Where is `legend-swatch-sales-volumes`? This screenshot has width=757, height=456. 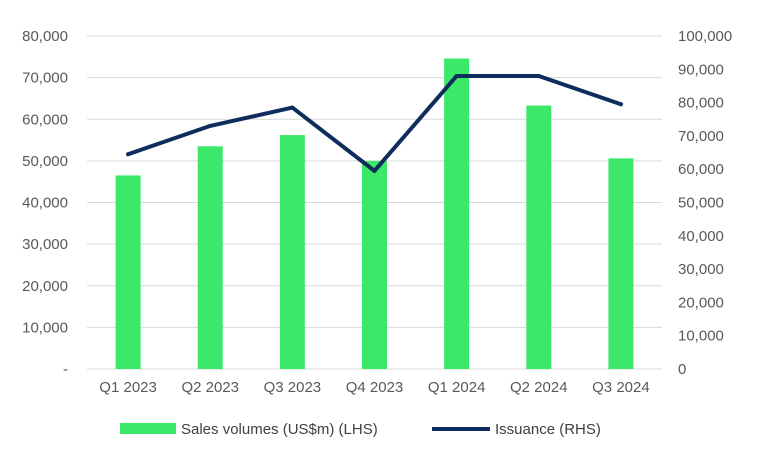 legend-swatch-sales-volumes is located at coordinates (148, 428).